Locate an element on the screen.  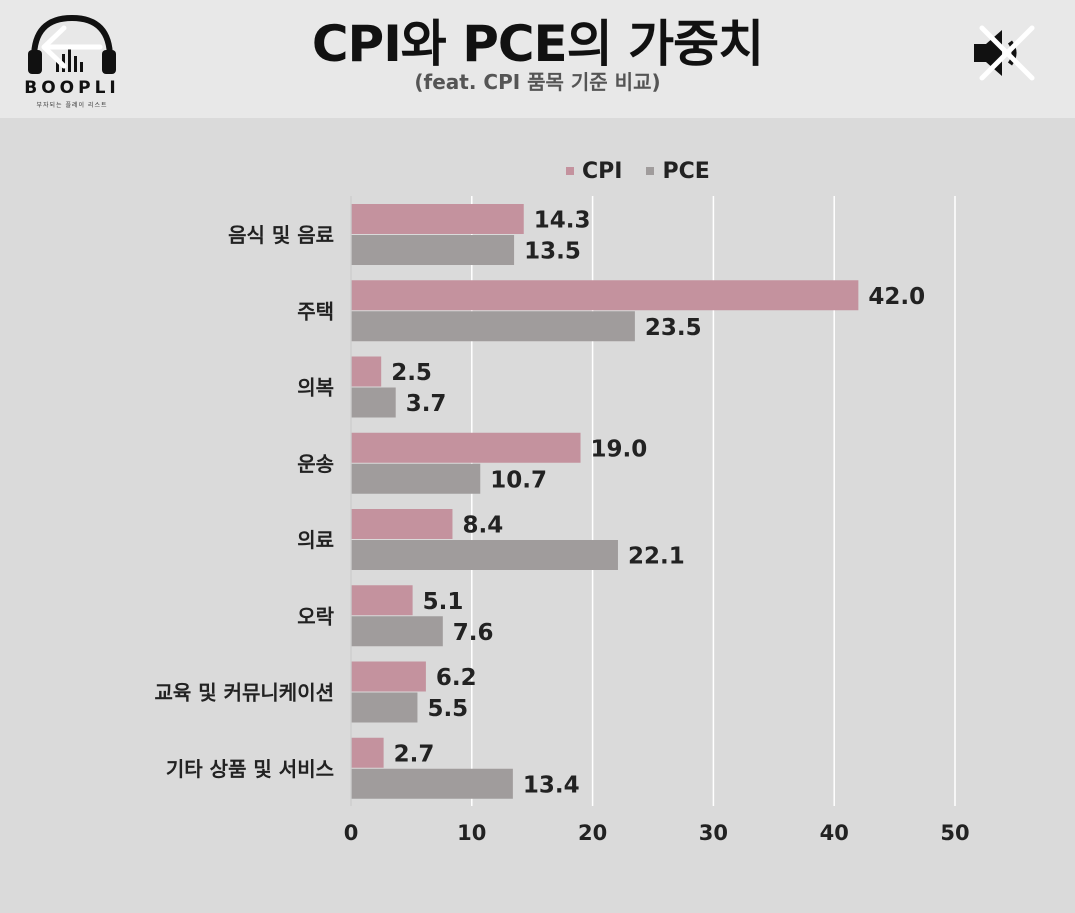
data-label-pce: 22.1 is located at coordinates (656, 557).